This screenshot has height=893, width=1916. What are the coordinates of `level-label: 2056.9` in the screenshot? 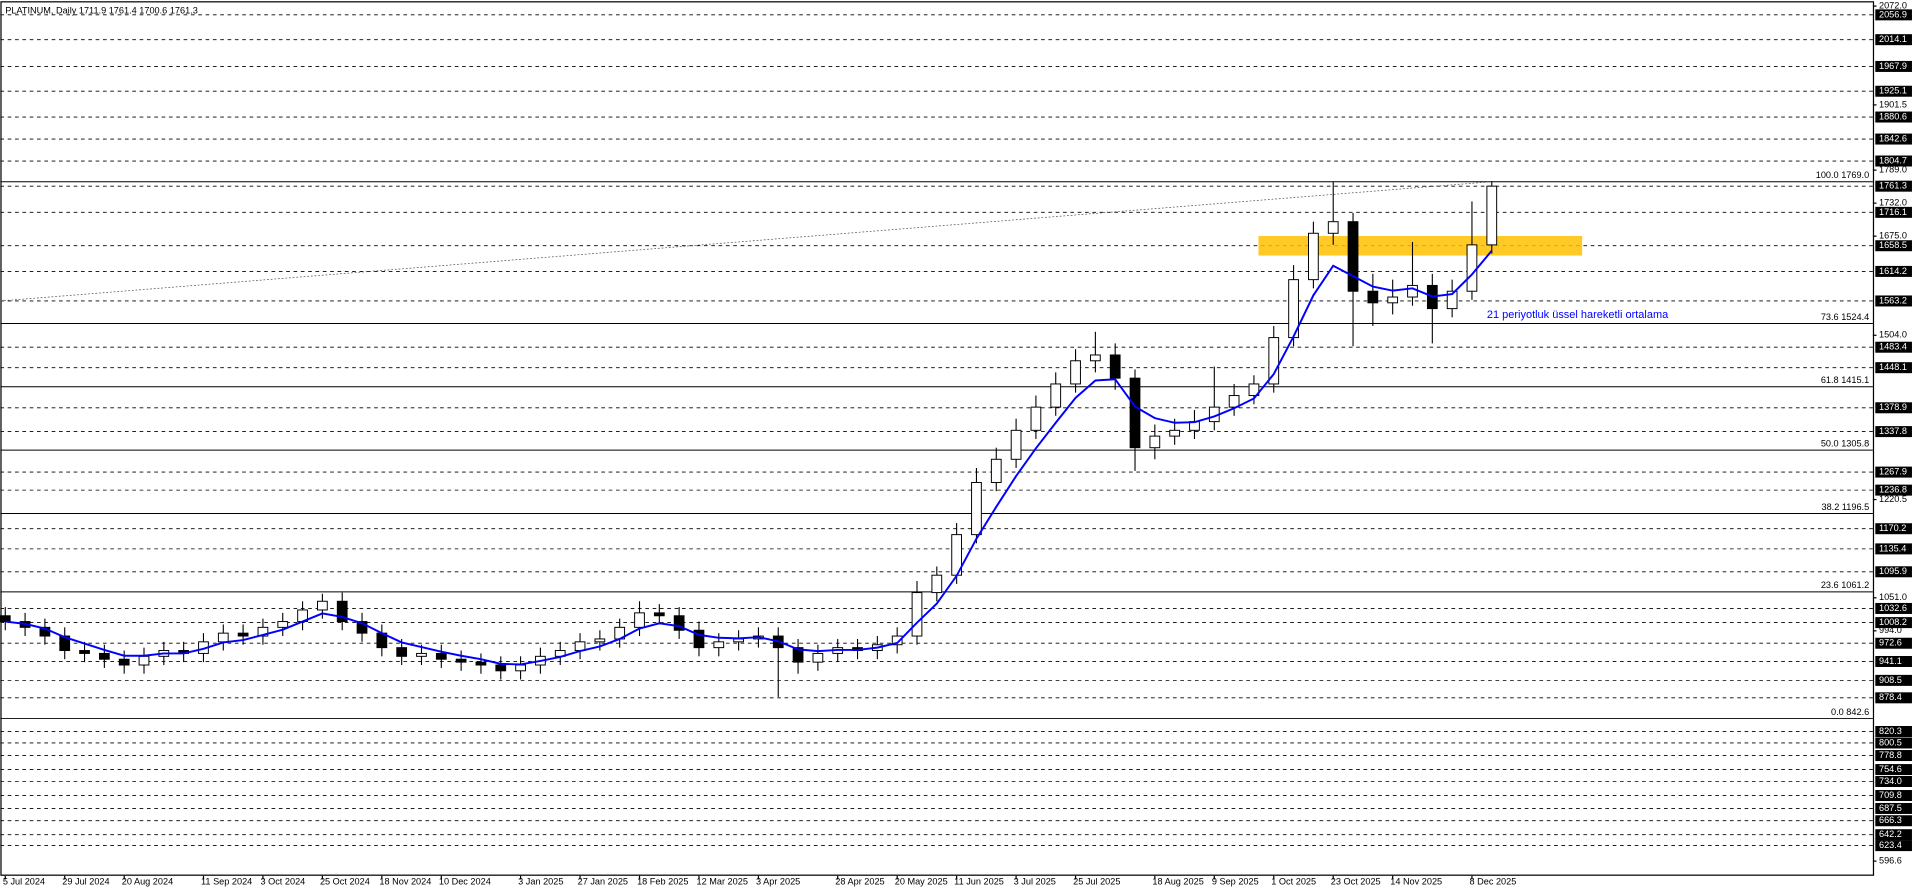 It's located at (1893, 14).